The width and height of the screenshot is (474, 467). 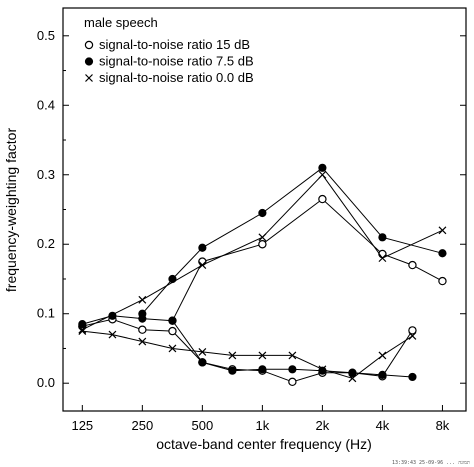 What do you see at coordinates (443, 425) in the screenshot?
I see `x-tick-label: 8k` at bounding box center [443, 425].